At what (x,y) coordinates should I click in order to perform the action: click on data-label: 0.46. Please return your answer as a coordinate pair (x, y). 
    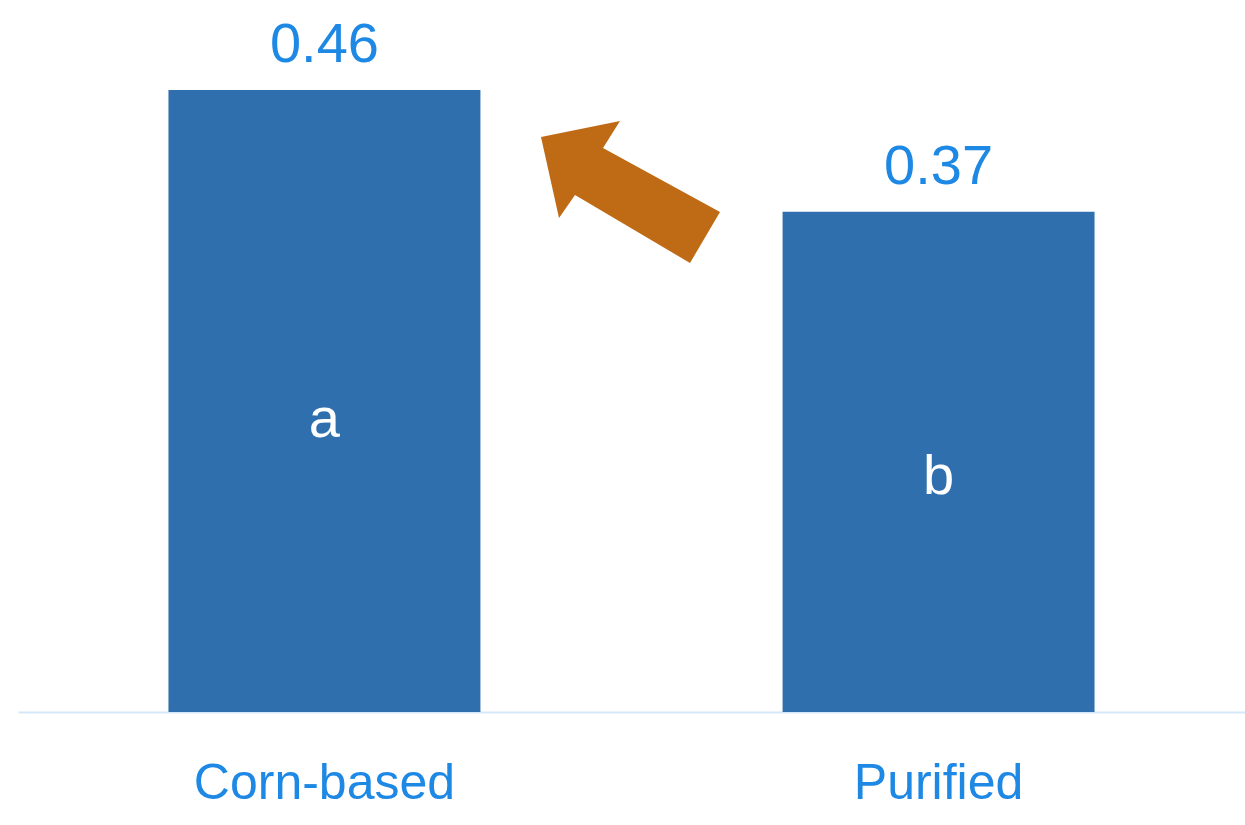
    Looking at the image, I should click on (324, 42).